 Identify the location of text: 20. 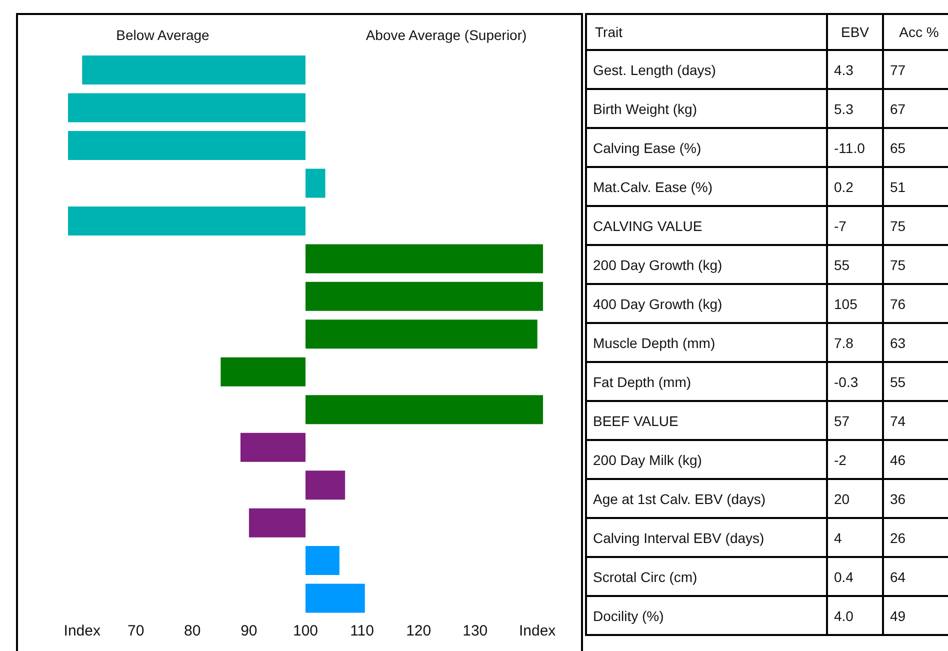
(842, 498).